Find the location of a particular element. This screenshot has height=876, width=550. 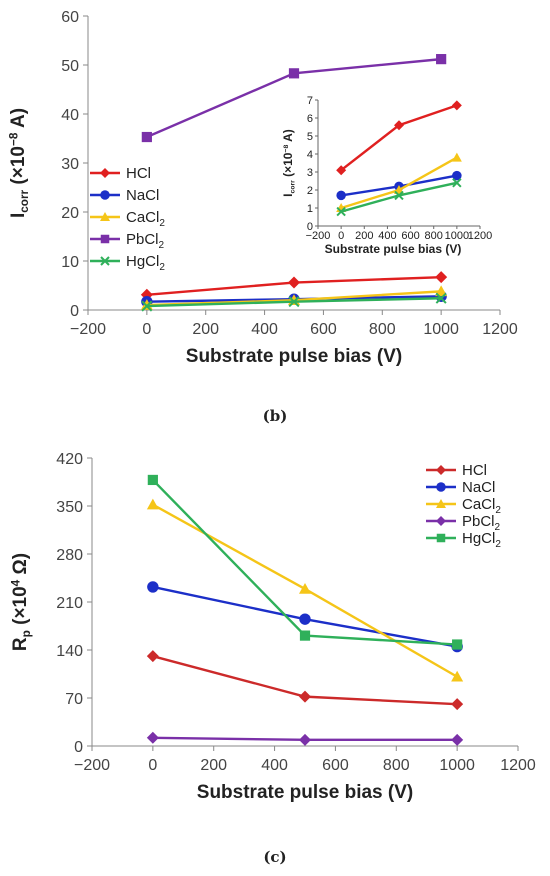

legend-label: HCl is located at coordinates (474, 470).